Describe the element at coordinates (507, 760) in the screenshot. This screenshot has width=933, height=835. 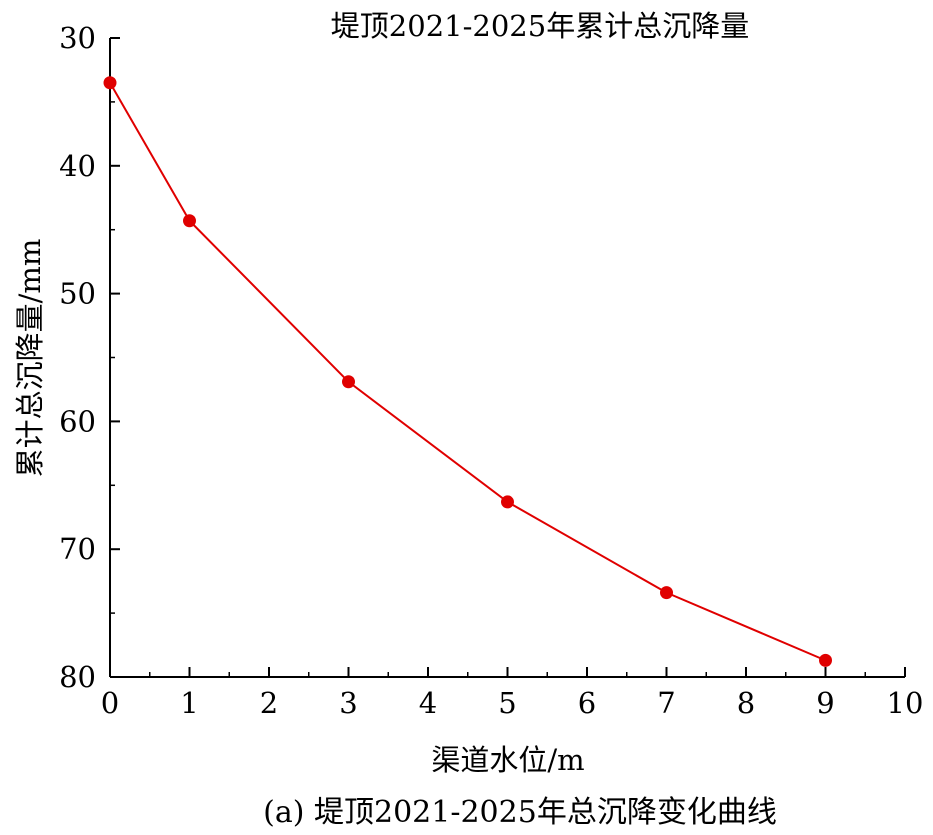
I see `x-axis-title: 渠道水位/m` at that location.